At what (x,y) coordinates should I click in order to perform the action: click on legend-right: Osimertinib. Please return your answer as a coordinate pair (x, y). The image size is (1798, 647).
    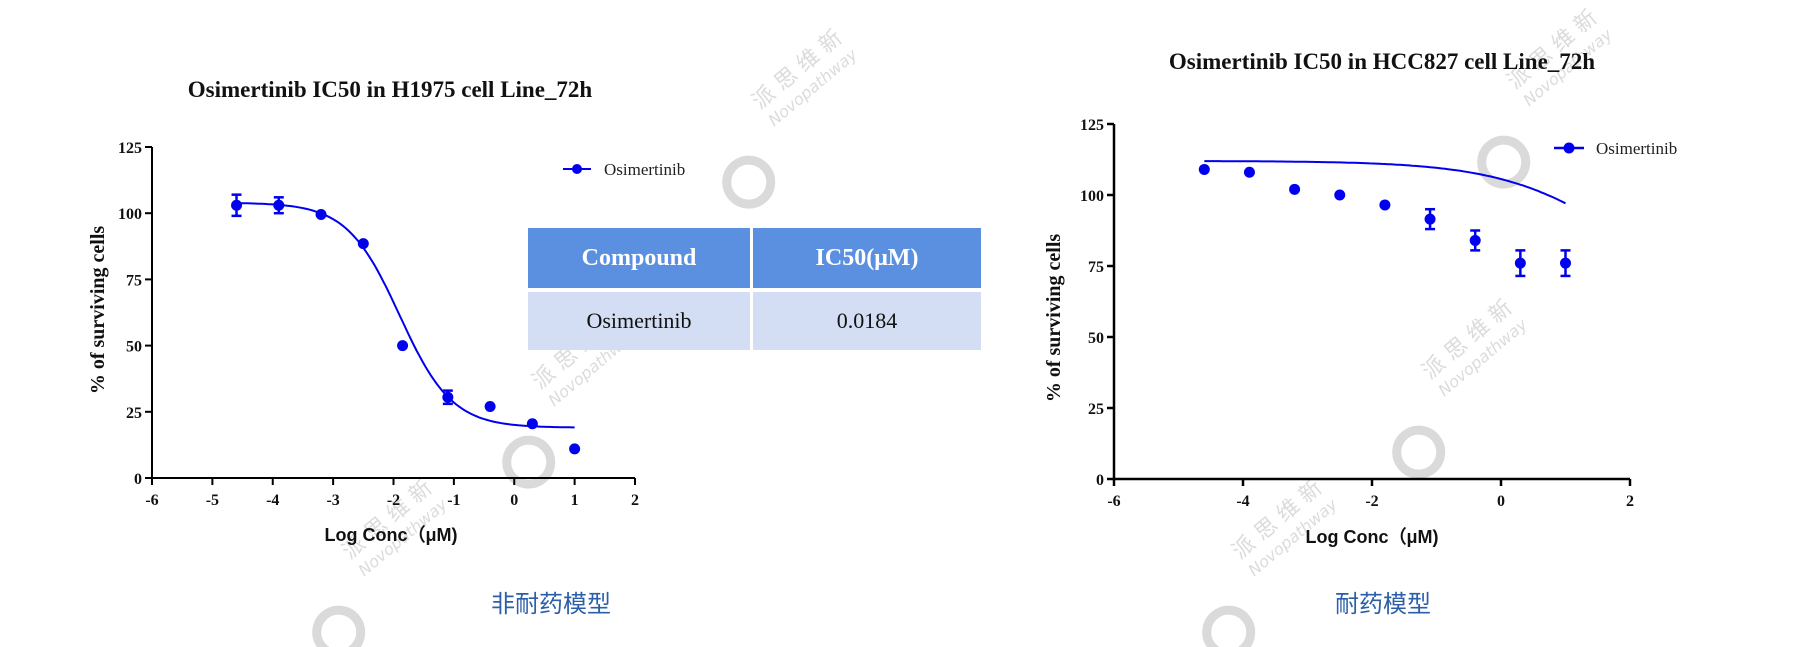
    Looking at the image, I should click on (1615, 148).